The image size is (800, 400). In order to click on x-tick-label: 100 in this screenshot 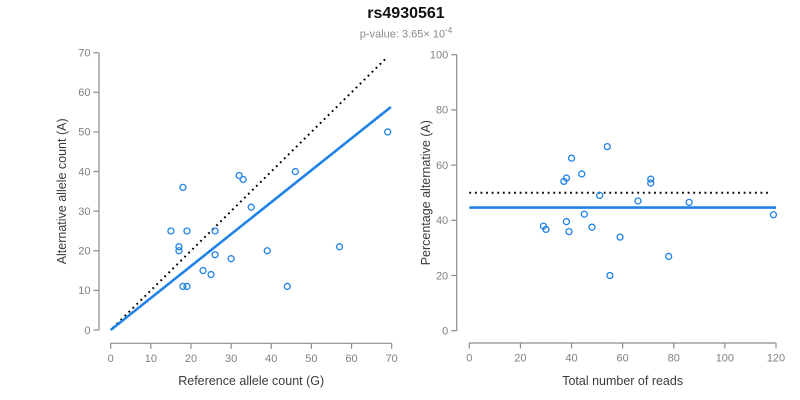, I will do `click(725, 359)`.